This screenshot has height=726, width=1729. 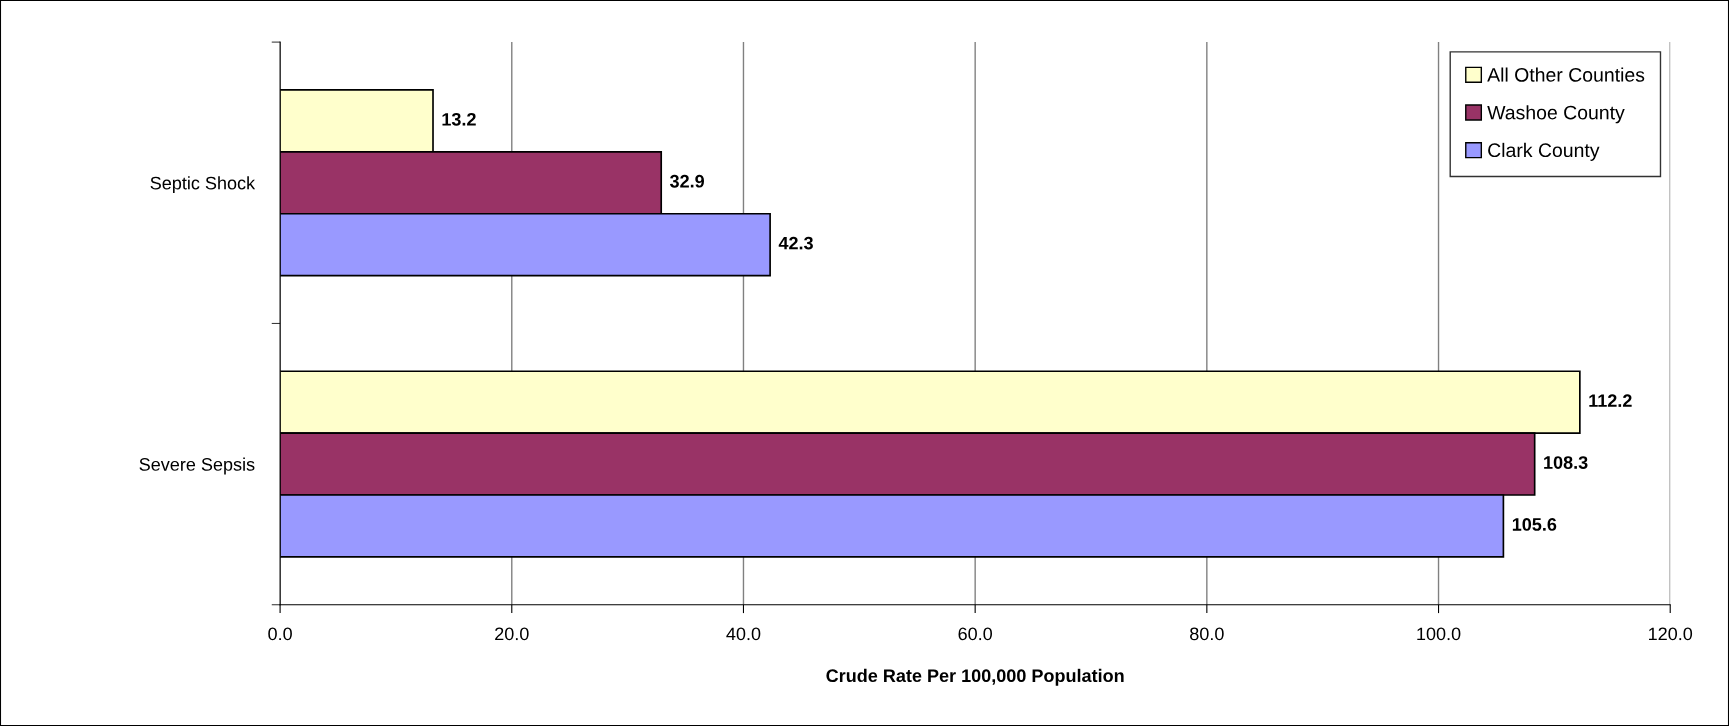 I want to click on x-tick-label: 100.0, so click(x=1439, y=634).